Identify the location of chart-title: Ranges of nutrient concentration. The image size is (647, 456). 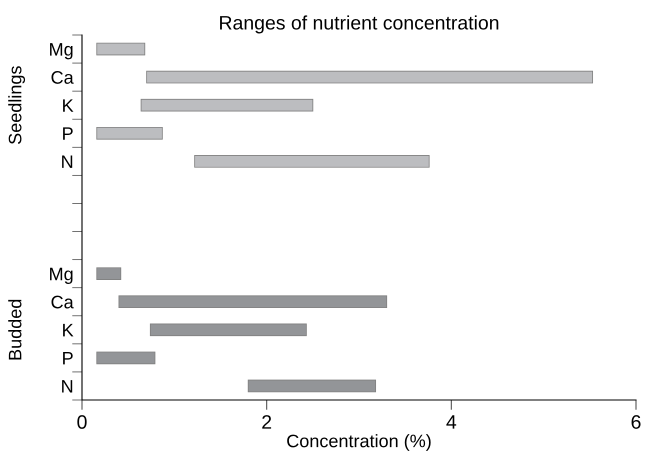
(359, 24).